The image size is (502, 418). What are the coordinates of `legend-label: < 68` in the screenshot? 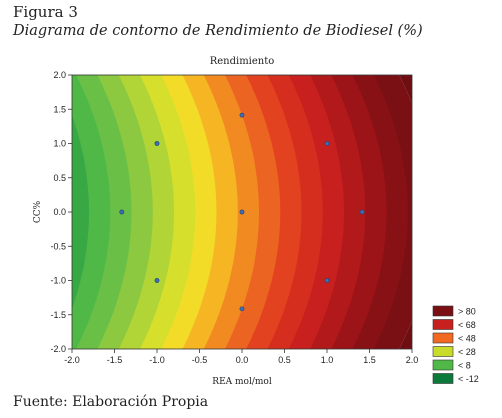 It's located at (467, 325).